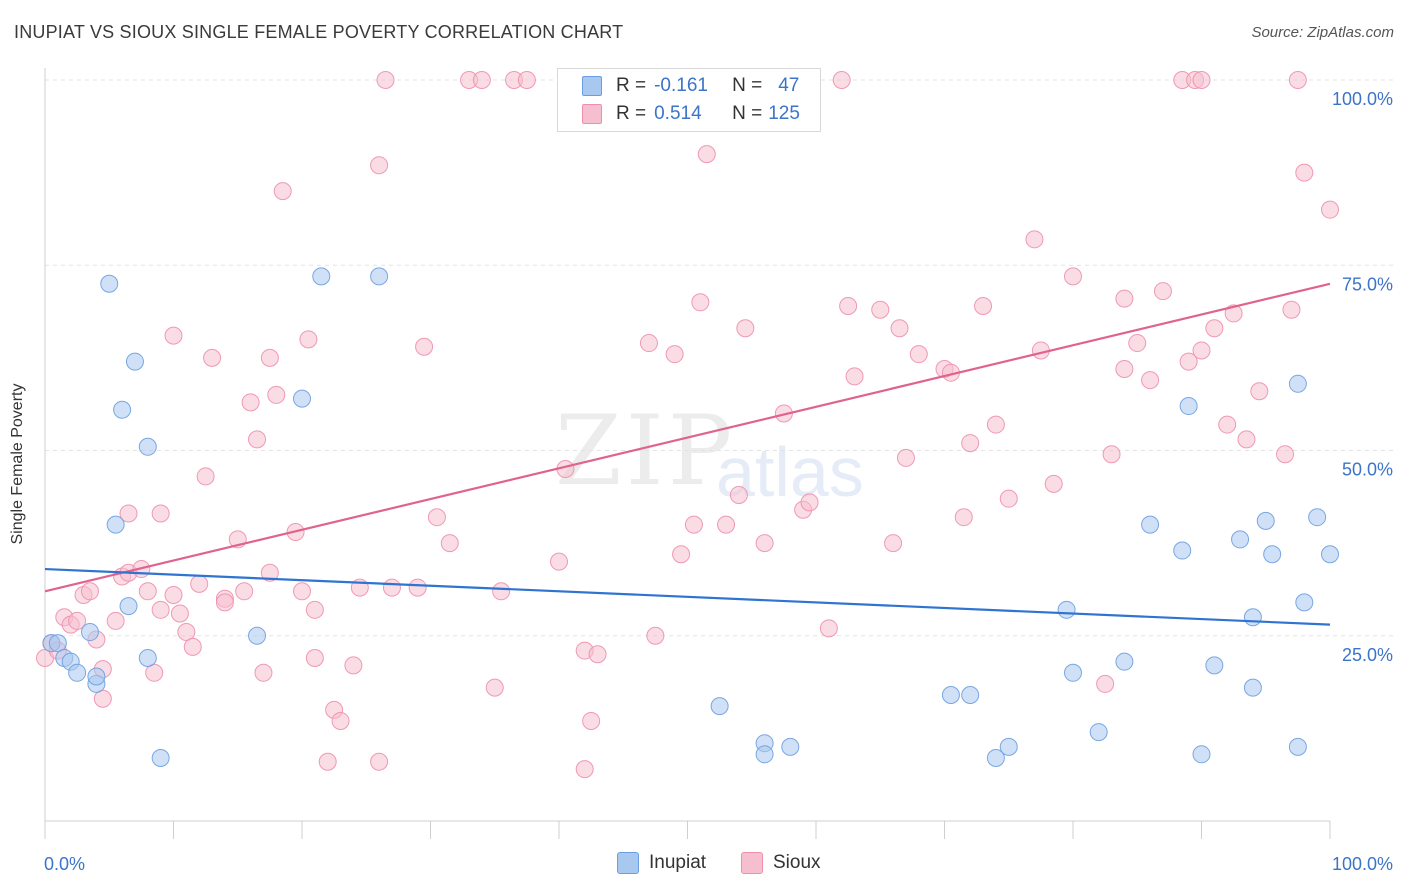  I want to click on y-tick-label: 50.0%, so click(1367, 470).